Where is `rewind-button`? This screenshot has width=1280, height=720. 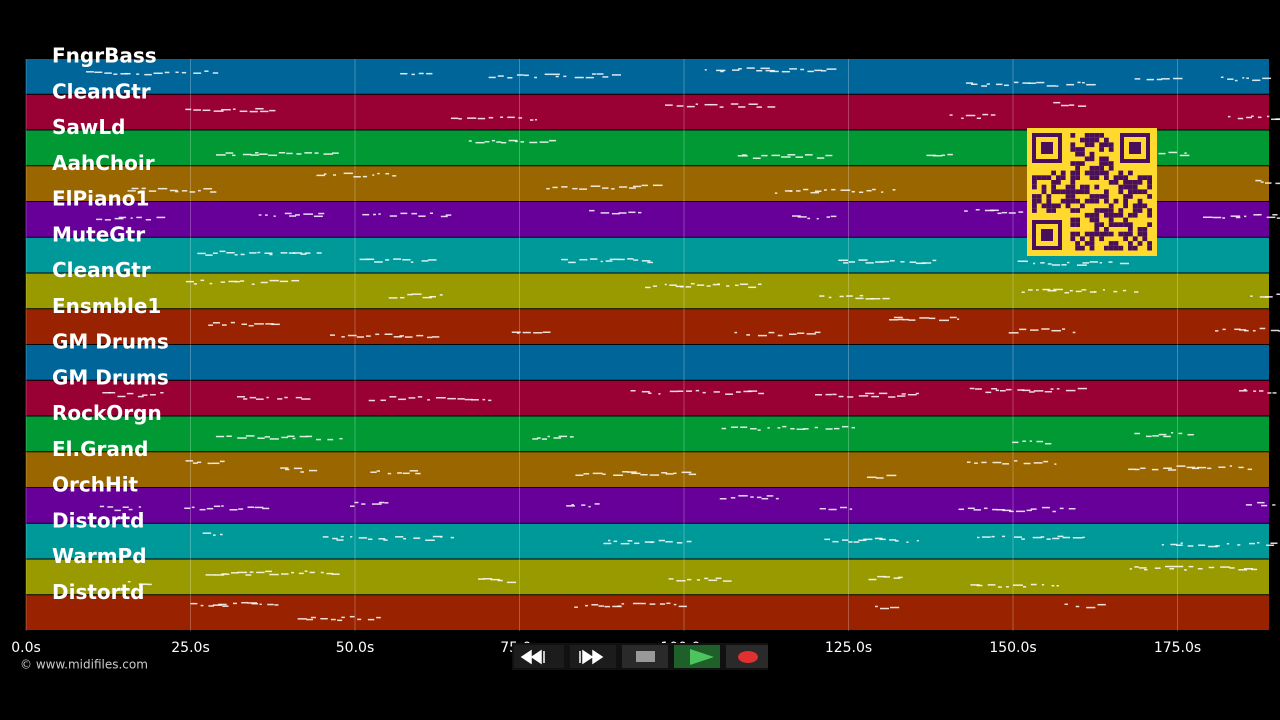
rewind-button is located at coordinates (539, 656).